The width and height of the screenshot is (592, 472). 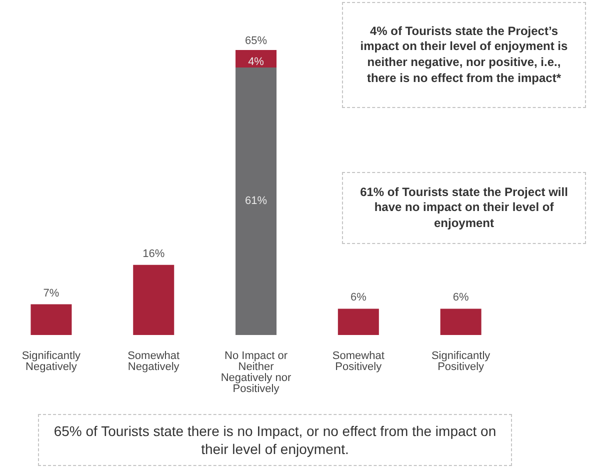 I want to click on data-label: 16%, so click(x=153, y=254).